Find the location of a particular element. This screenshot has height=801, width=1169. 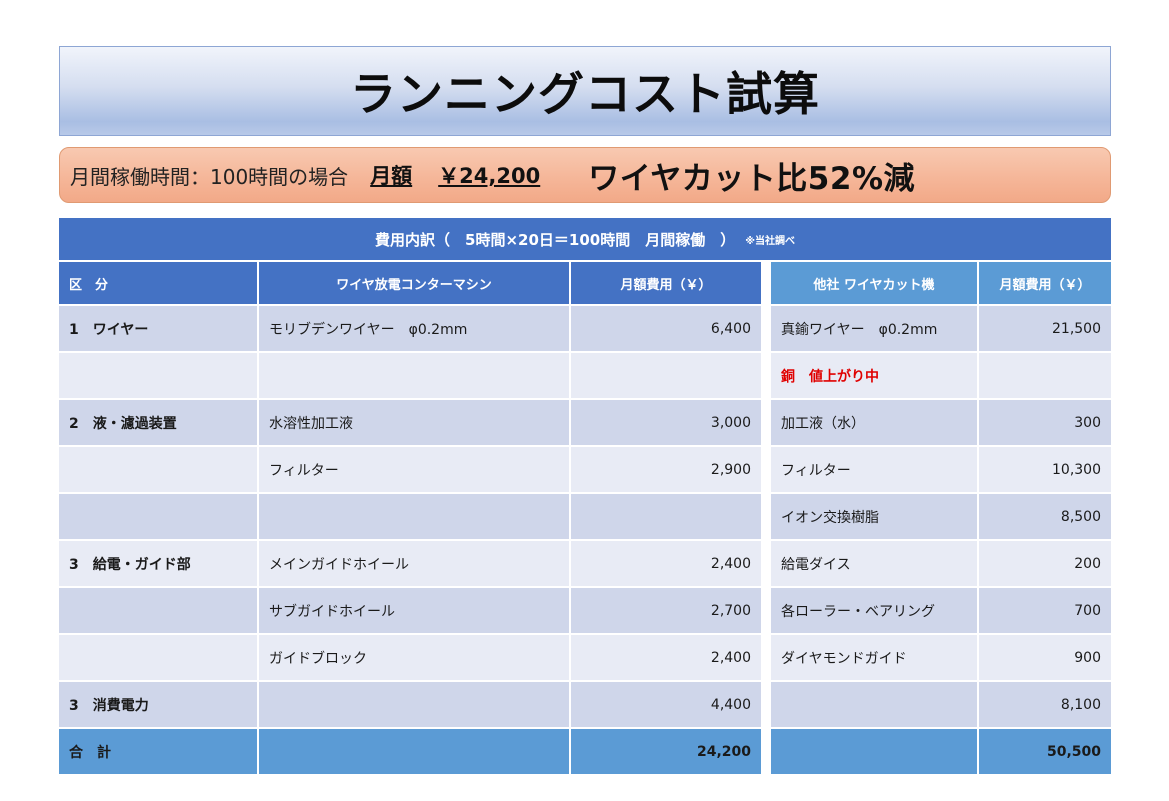

table-row: 2 液・濾過装置 水溶性加工液 3,000 加工液（水） 300 is located at coordinates (585, 422).